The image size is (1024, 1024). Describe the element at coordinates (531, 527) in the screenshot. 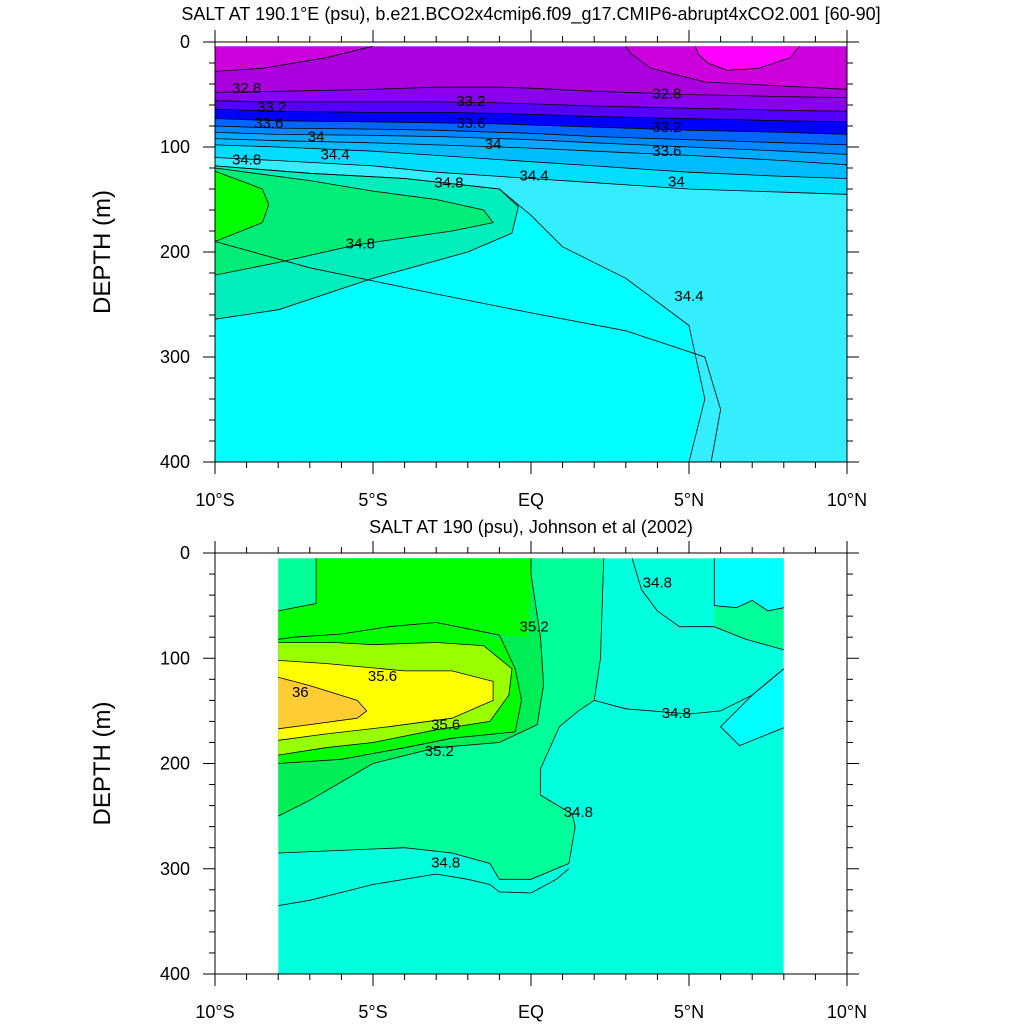

I see `chart-title: SALT AT 190 (psu), Johnson et al (2002)` at that location.